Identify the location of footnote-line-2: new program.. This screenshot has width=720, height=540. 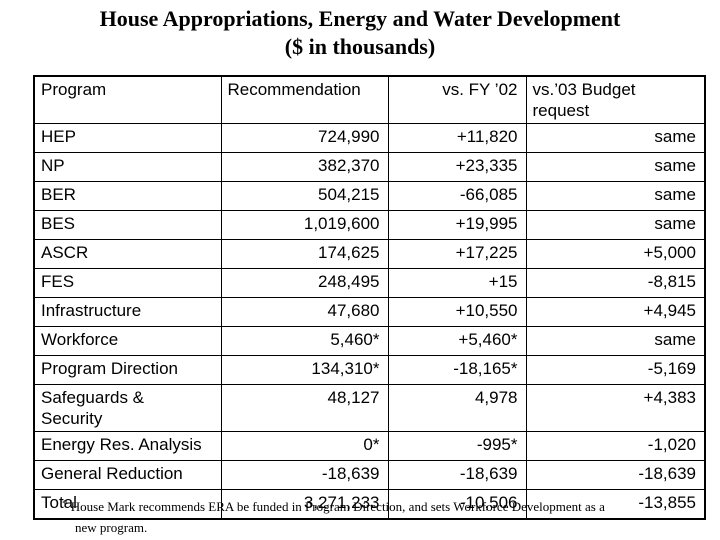
(111, 527).